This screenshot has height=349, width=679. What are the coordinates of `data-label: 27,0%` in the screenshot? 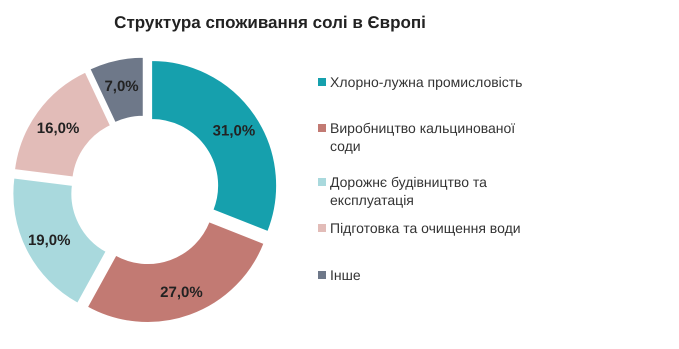 It's located at (181, 293).